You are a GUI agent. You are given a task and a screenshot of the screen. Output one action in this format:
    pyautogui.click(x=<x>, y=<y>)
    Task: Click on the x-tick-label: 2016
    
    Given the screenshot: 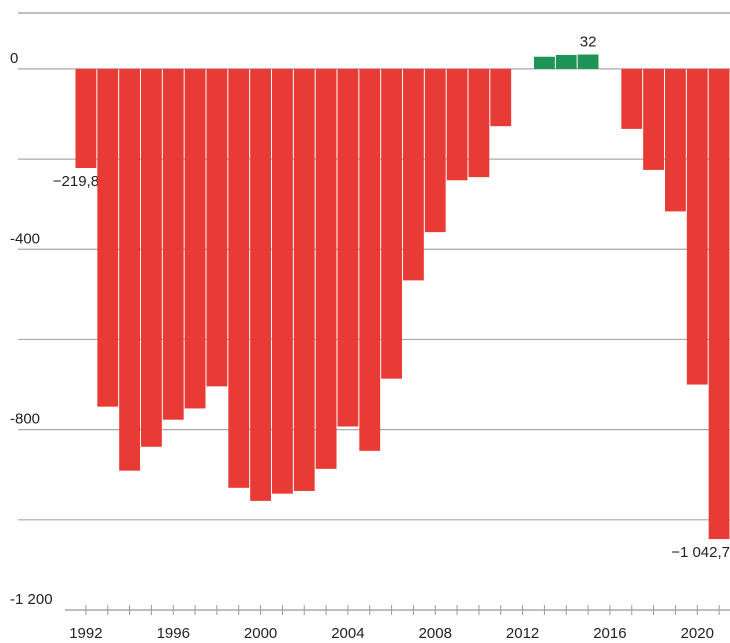 What is the action you would take?
    pyautogui.click(x=609, y=633)
    